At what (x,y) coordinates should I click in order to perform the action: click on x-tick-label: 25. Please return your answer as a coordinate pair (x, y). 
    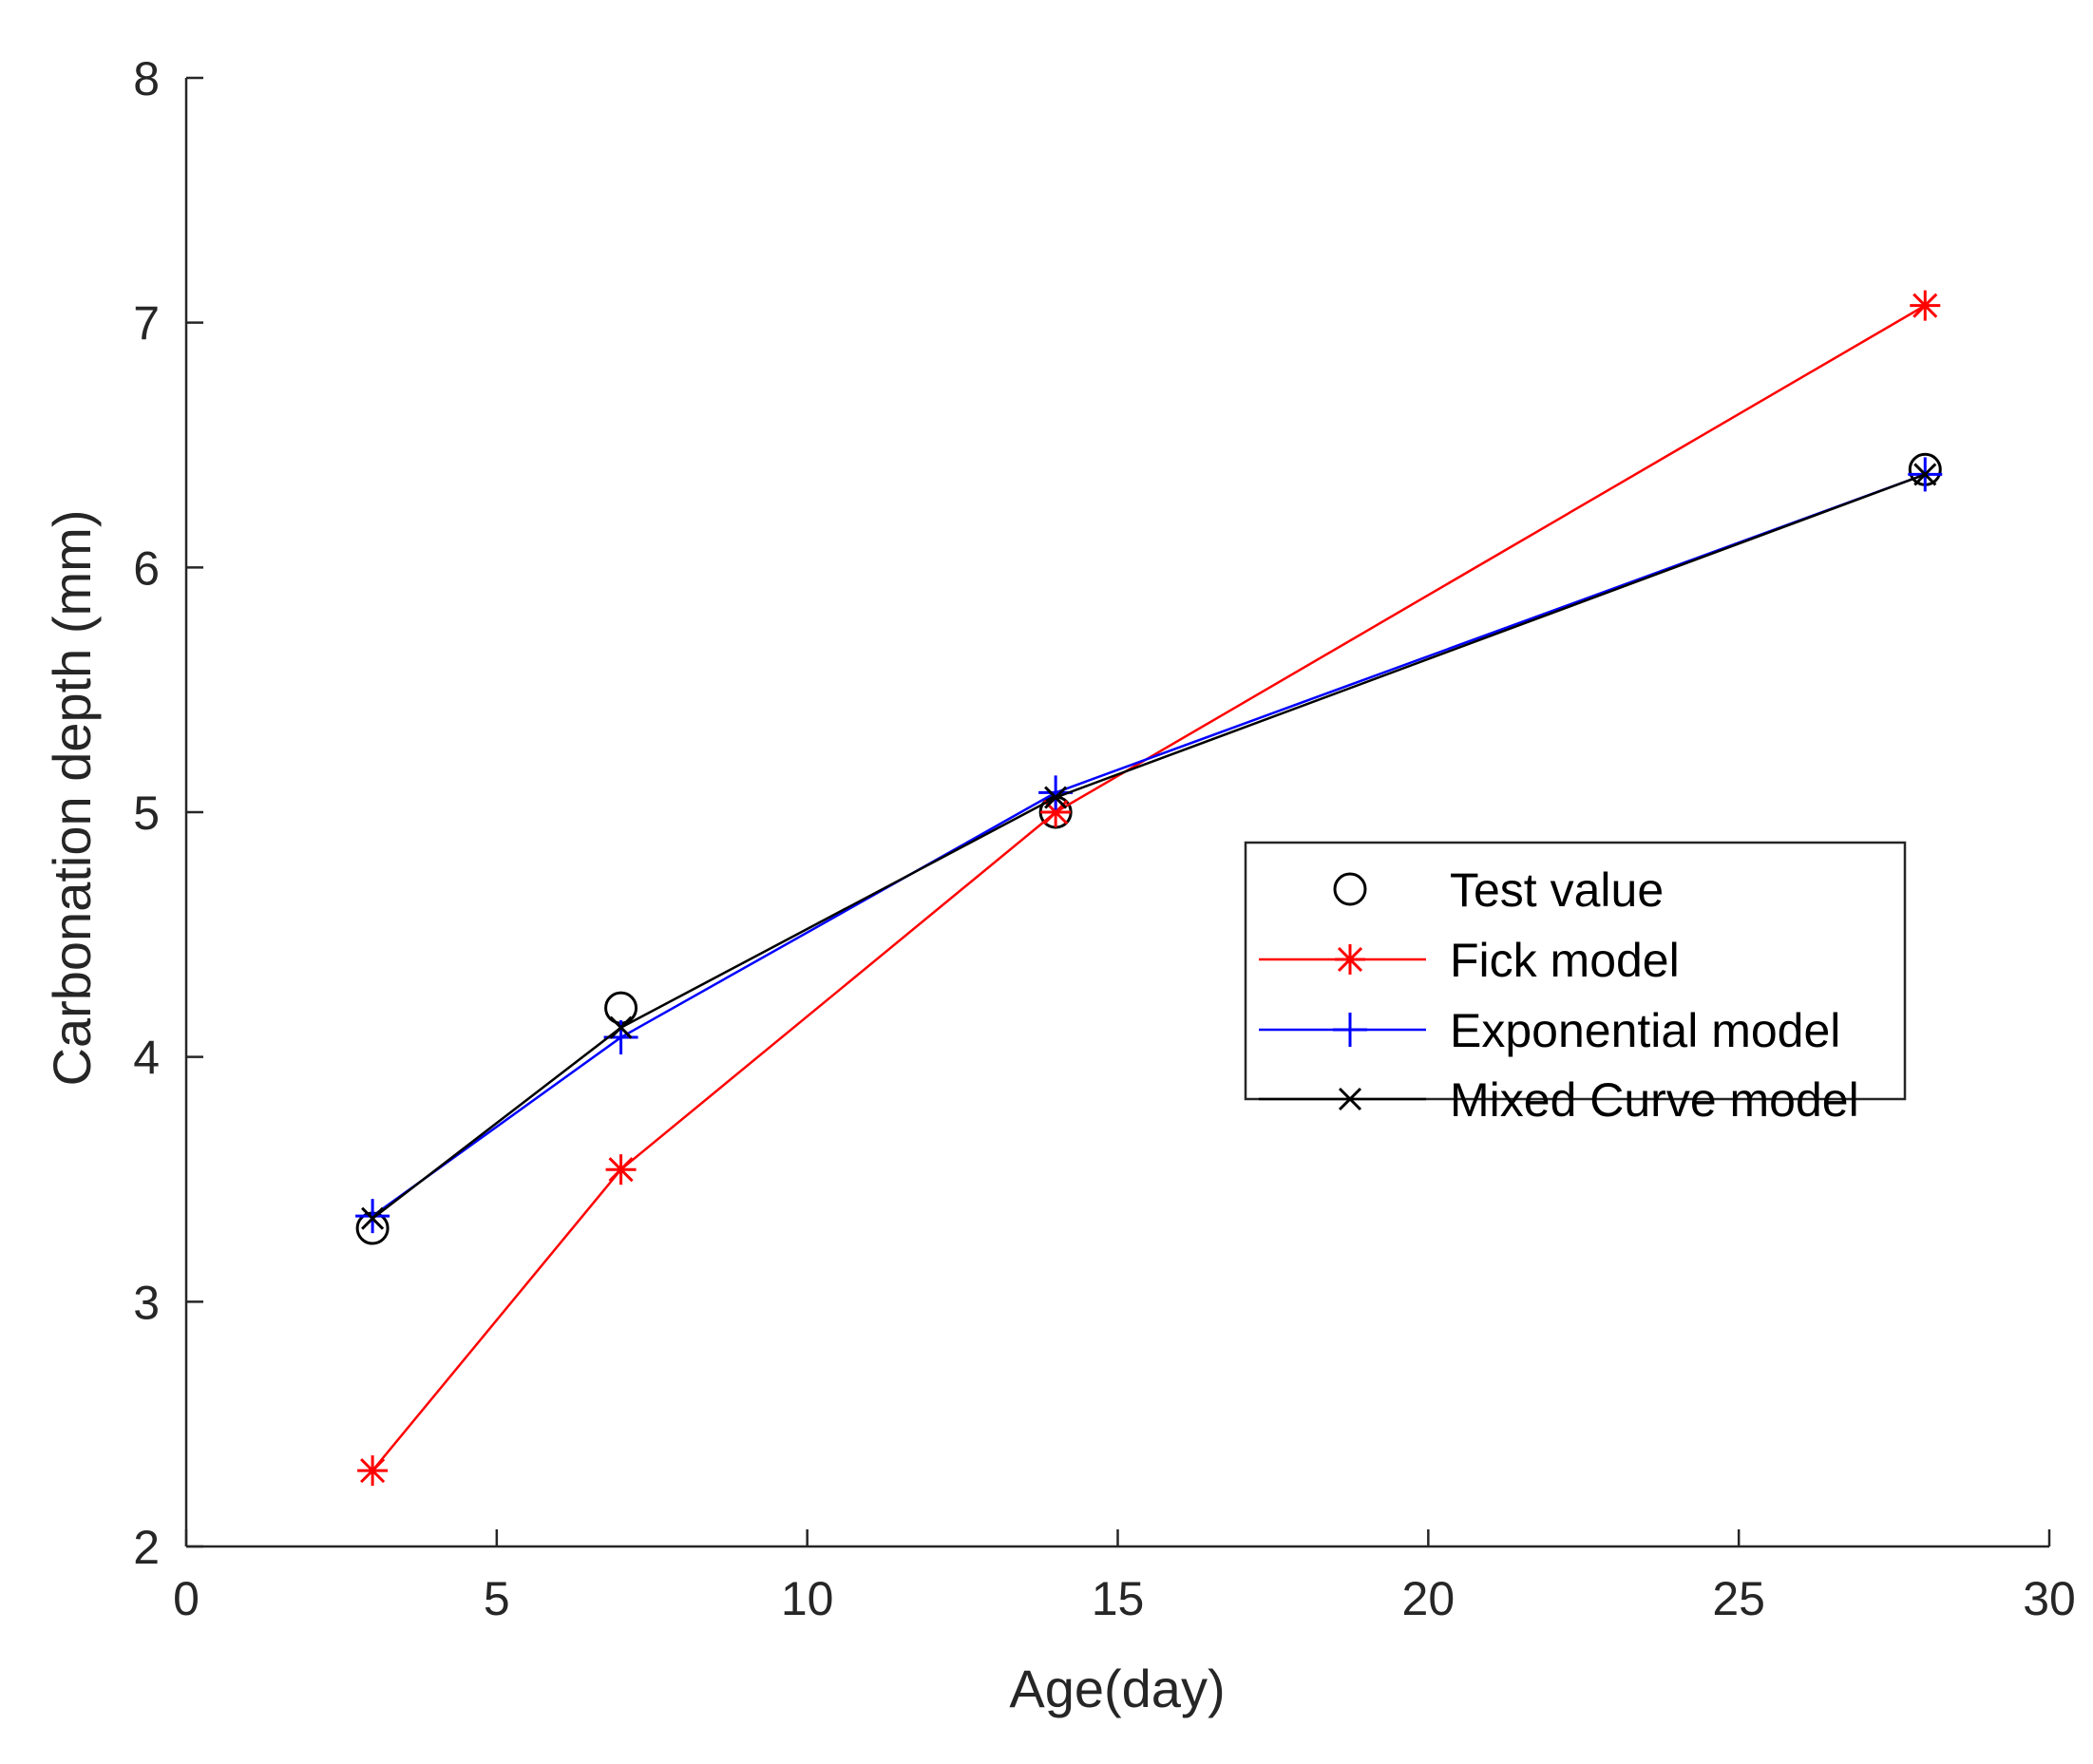
    Looking at the image, I should click on (1738, 1598).